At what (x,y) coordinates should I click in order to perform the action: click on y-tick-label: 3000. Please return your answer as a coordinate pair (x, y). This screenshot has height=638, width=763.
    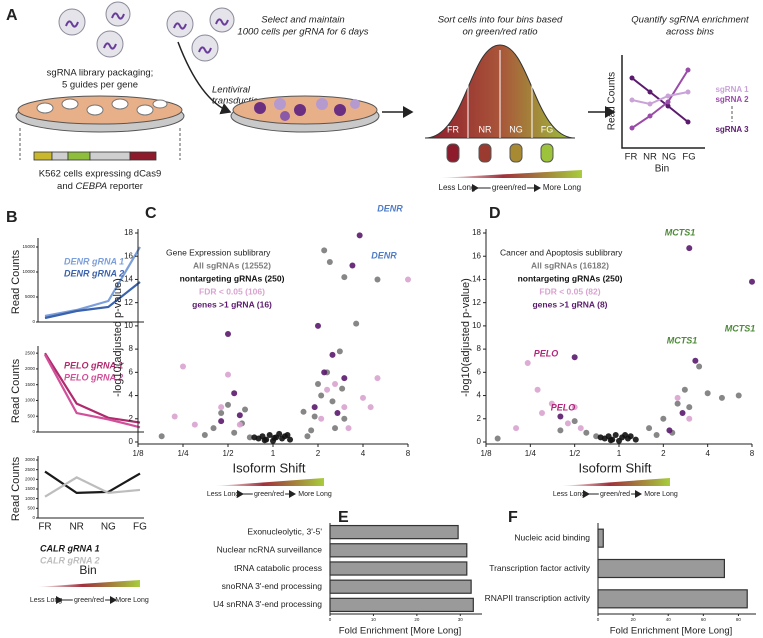
    Looking at the image, I should click on (30, 459).